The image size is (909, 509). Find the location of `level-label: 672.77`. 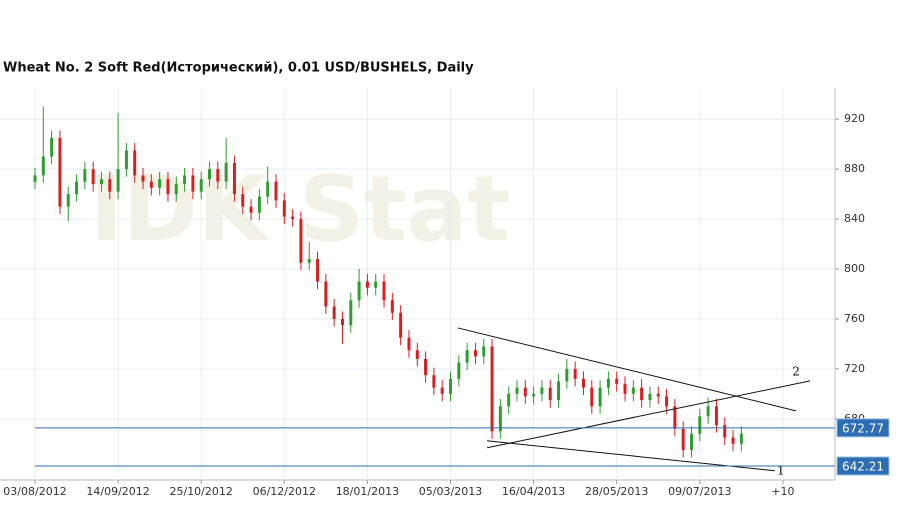

level-label: 672.77 is located at coordinates (863, 428).